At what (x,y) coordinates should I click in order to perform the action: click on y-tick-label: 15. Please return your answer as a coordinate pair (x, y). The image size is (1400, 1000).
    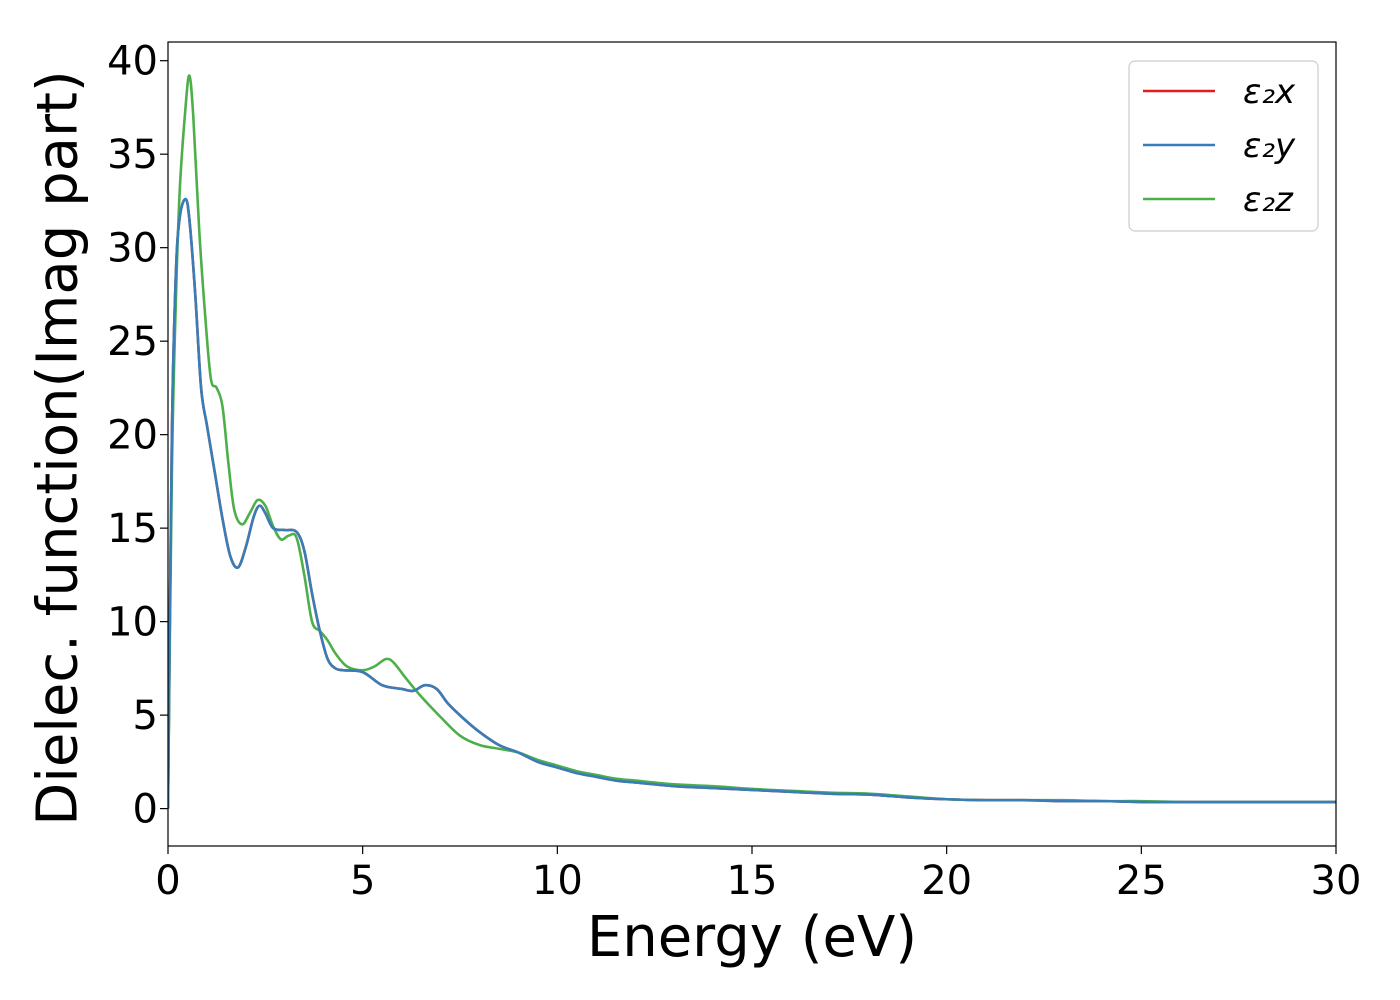
    Looking at the image, I should click on (132, 529).